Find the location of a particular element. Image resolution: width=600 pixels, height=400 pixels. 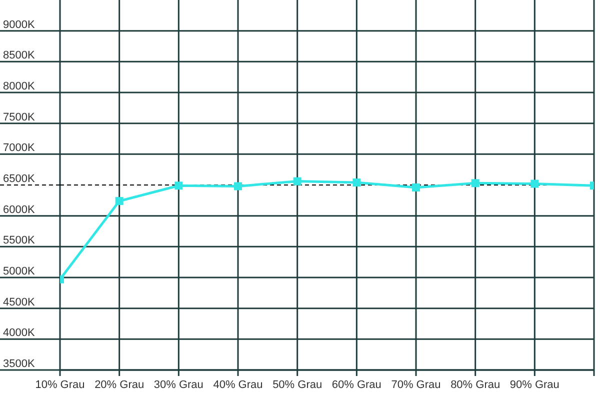

x-tick-label: 10% Grau is located at coordinates (60, 385).